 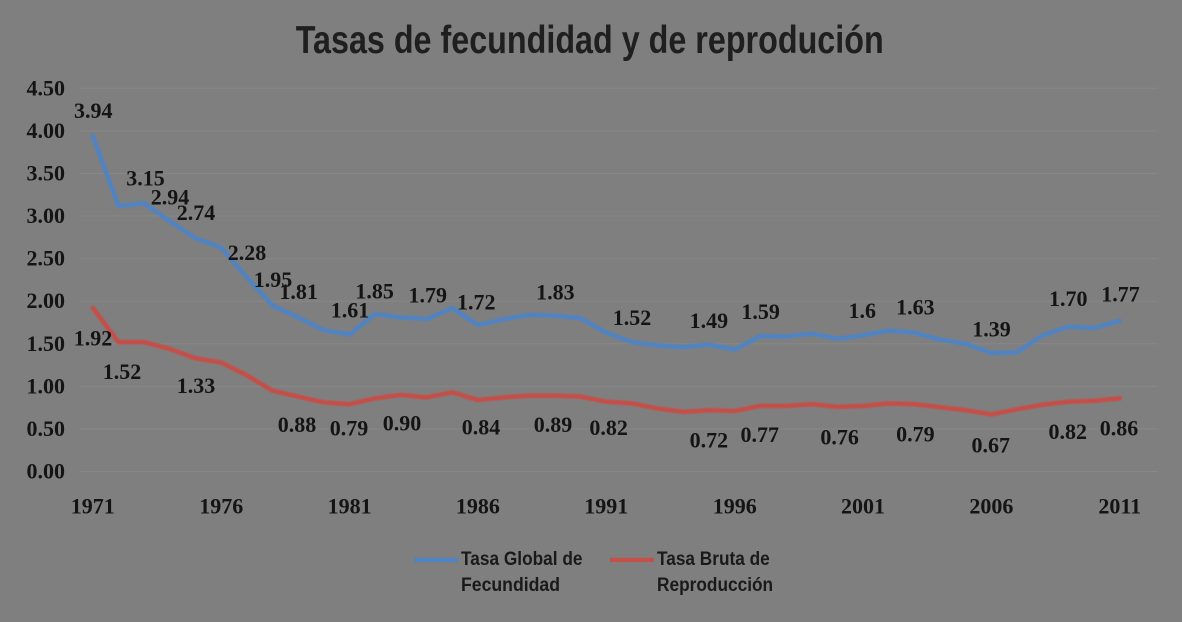 What do you see at coordinates (46, 300) in the screenshot?
I see `svg-text: 2.00` at bounding box center [46, 300].